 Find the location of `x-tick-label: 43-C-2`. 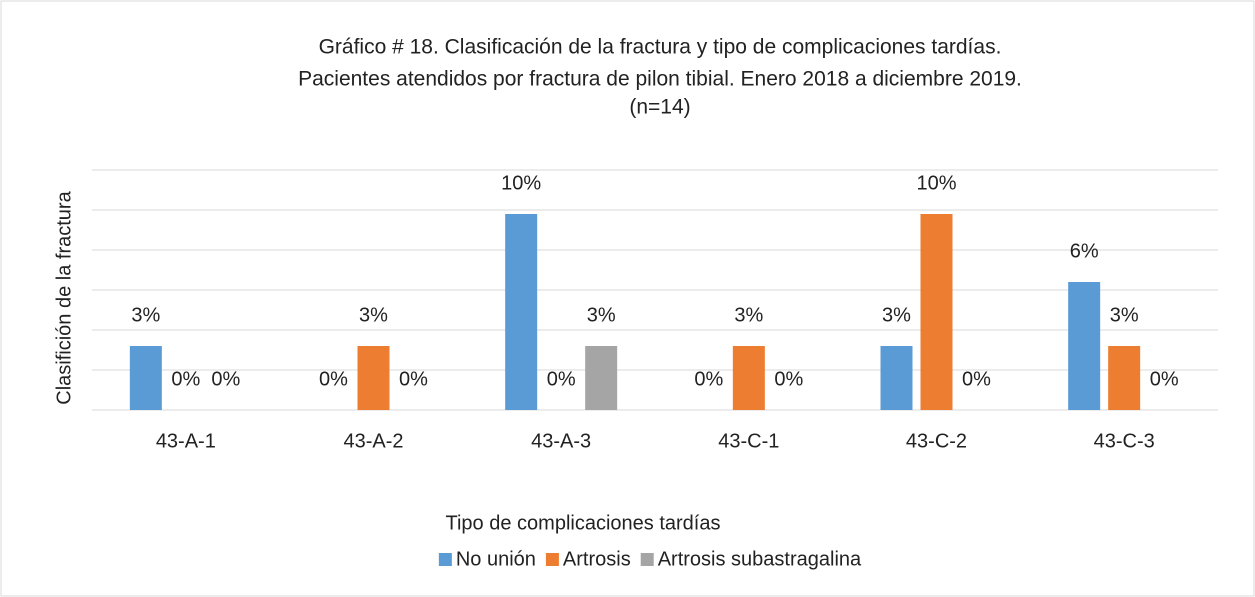

x-tick-label: 43-C-2 is located at coordinates (936, 441).